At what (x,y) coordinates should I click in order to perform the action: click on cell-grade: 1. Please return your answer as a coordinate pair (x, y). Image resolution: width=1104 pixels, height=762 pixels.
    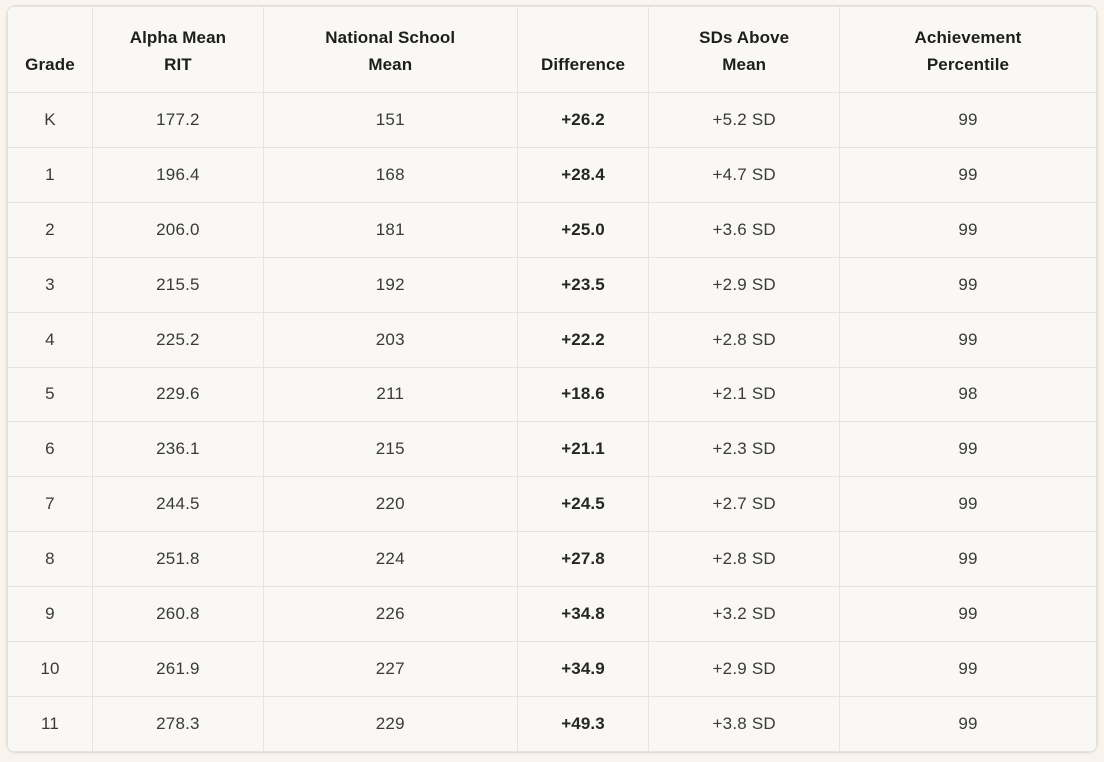
    Looking at the image, I should click on (50, 174).